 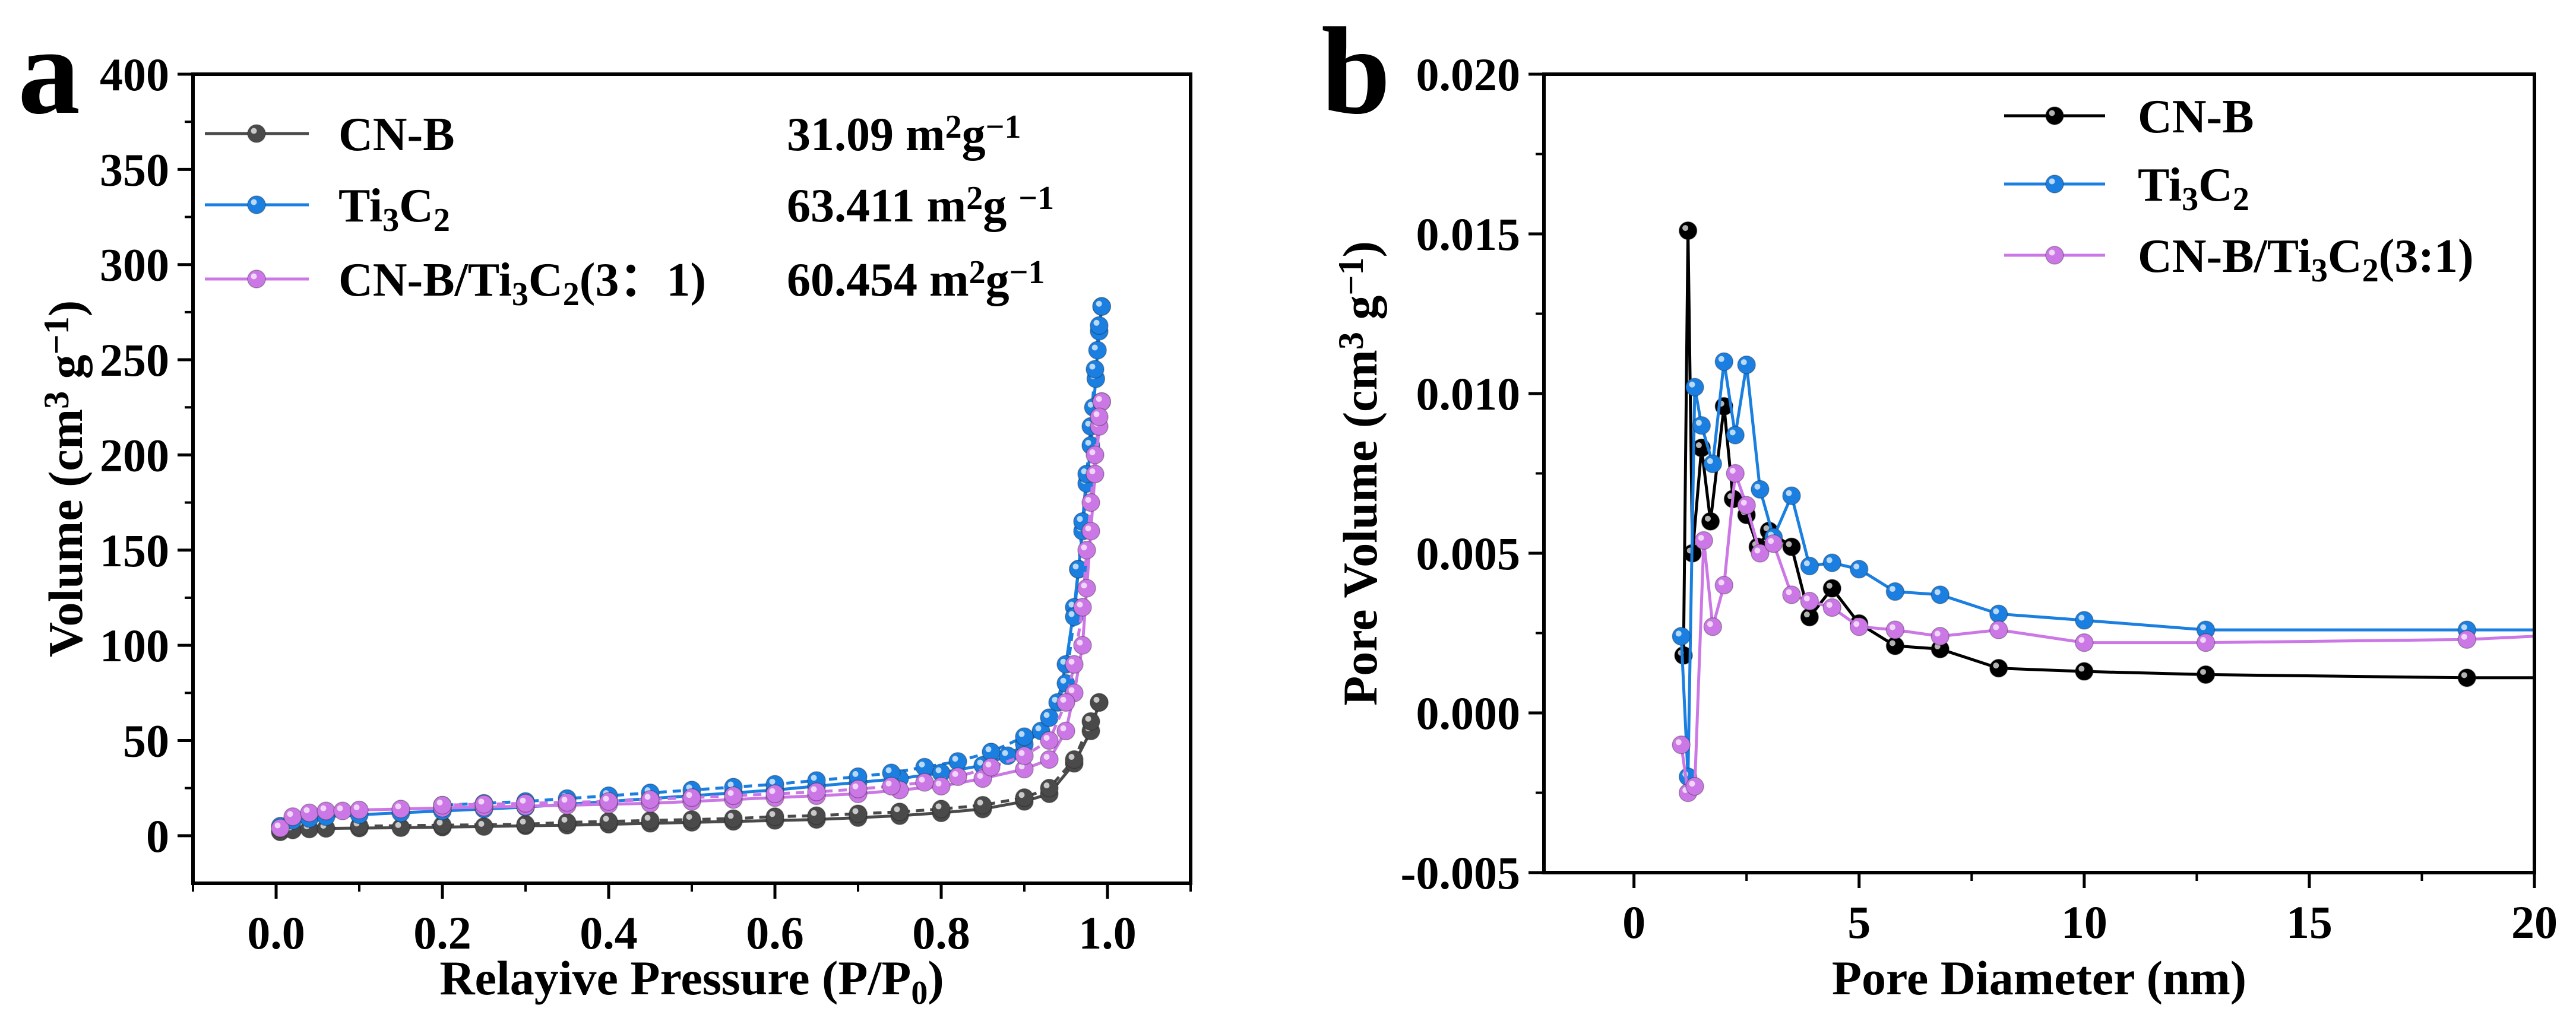 What do you see at coordinates (609, 933) in the screenshot?
I see `x-tick-label: 0.4` at bounding box center [609, 933].